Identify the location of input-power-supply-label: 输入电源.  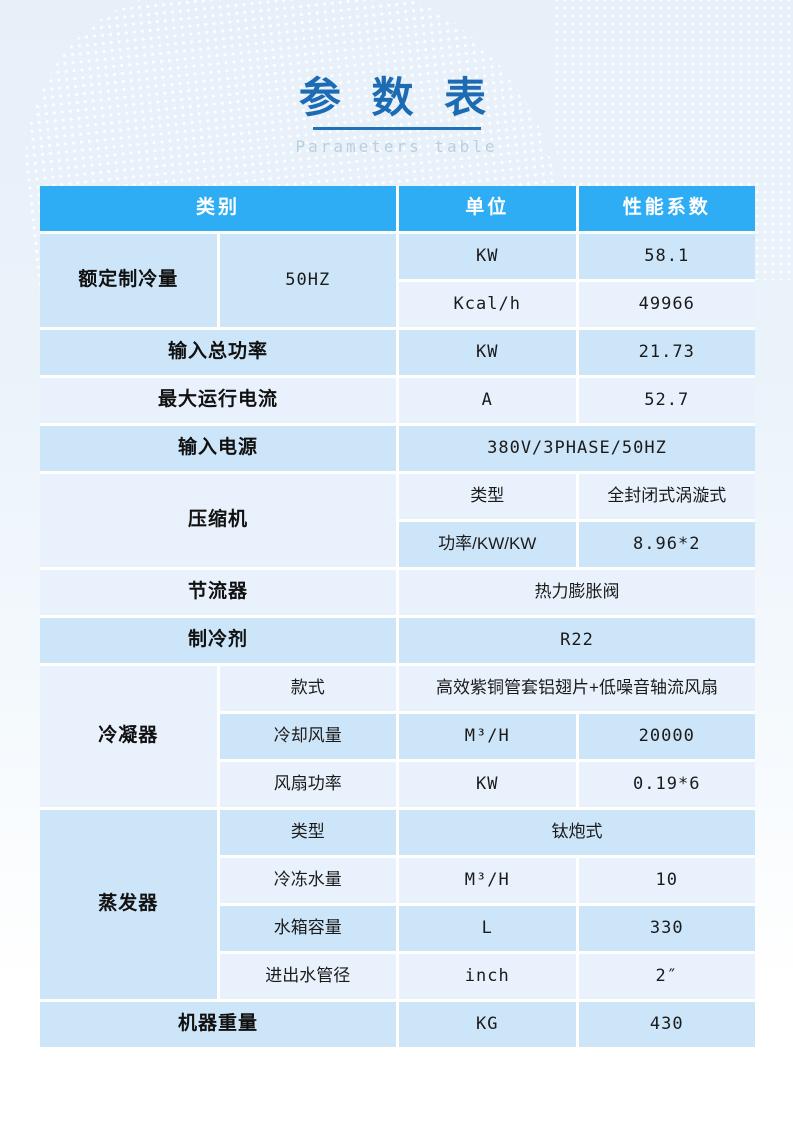
(218, 448).